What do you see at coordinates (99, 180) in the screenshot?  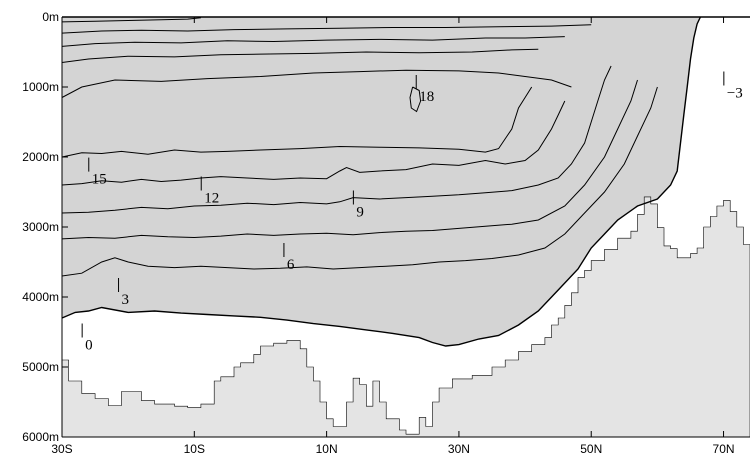 I see `contour-label-15: 15` at bounding box center [99, 180].